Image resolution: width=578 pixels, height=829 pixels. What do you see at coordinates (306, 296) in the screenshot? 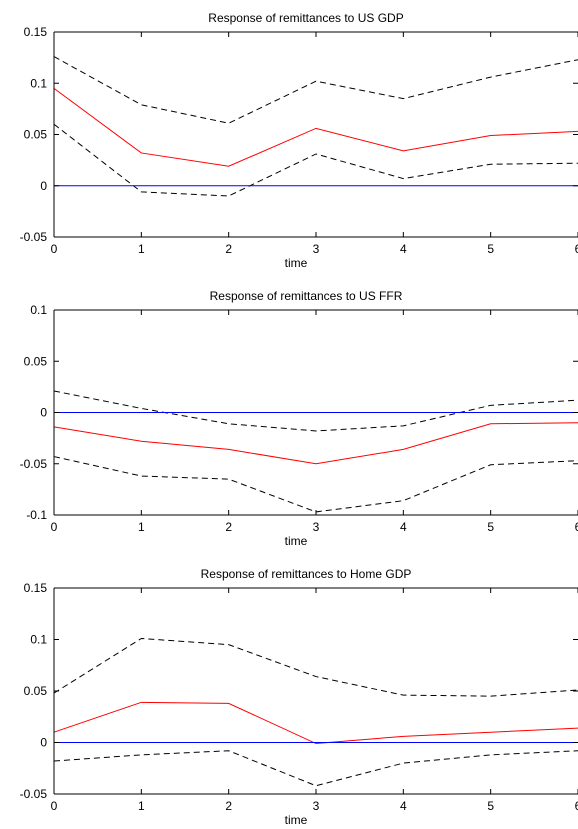
I see `chart-title: Response of remittances to US FFR` at bounding box center [306, 296].